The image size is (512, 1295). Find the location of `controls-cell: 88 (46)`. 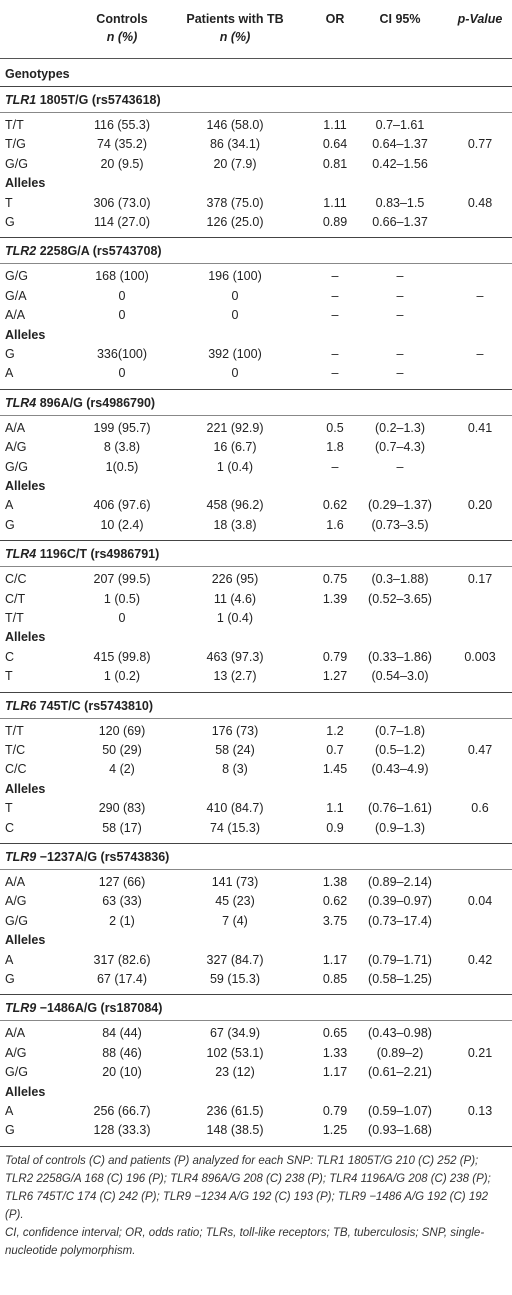

controls-cell: 88 (46) is located at coordinates (122, 1052).